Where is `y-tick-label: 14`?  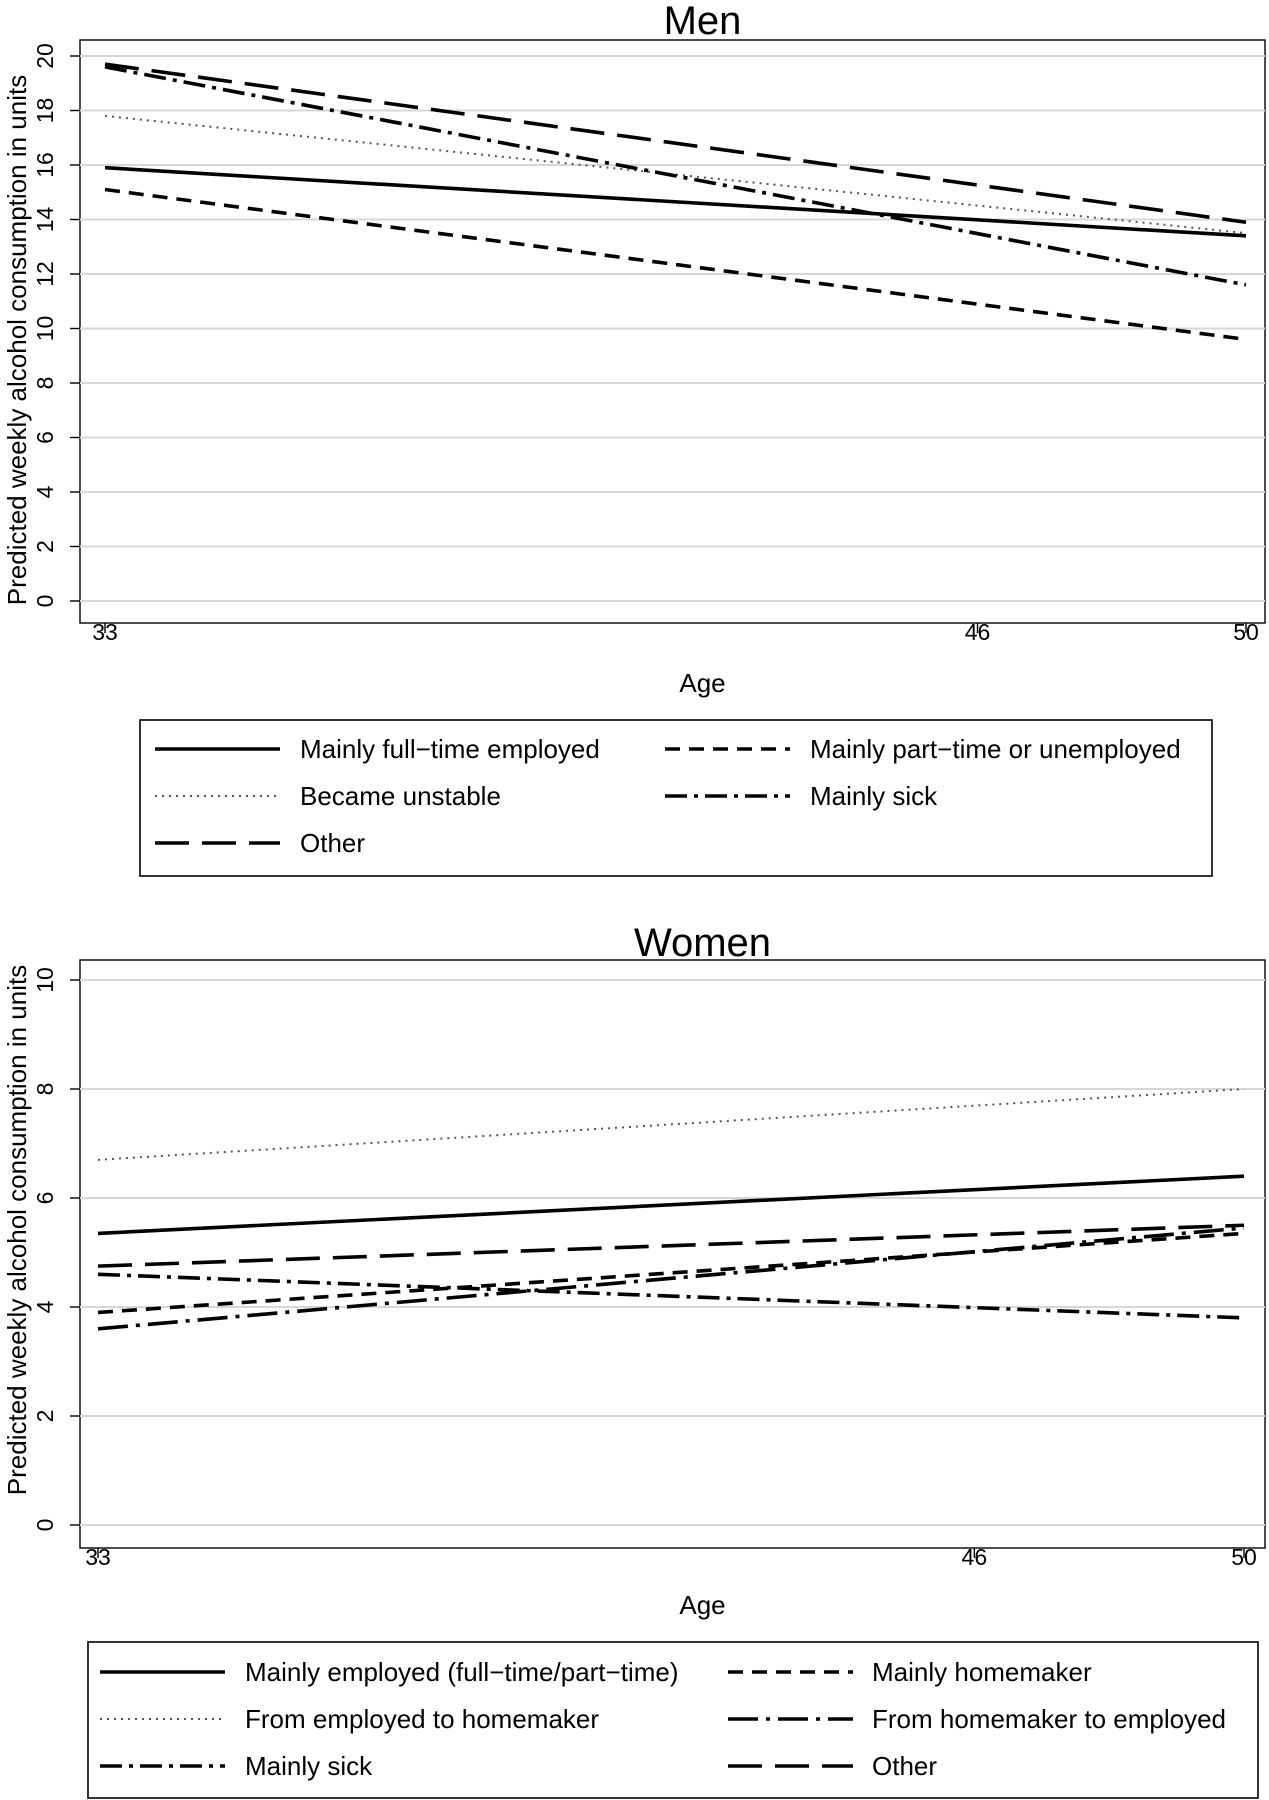 y-tick-label: 14 is located at coordinates (45, 220).